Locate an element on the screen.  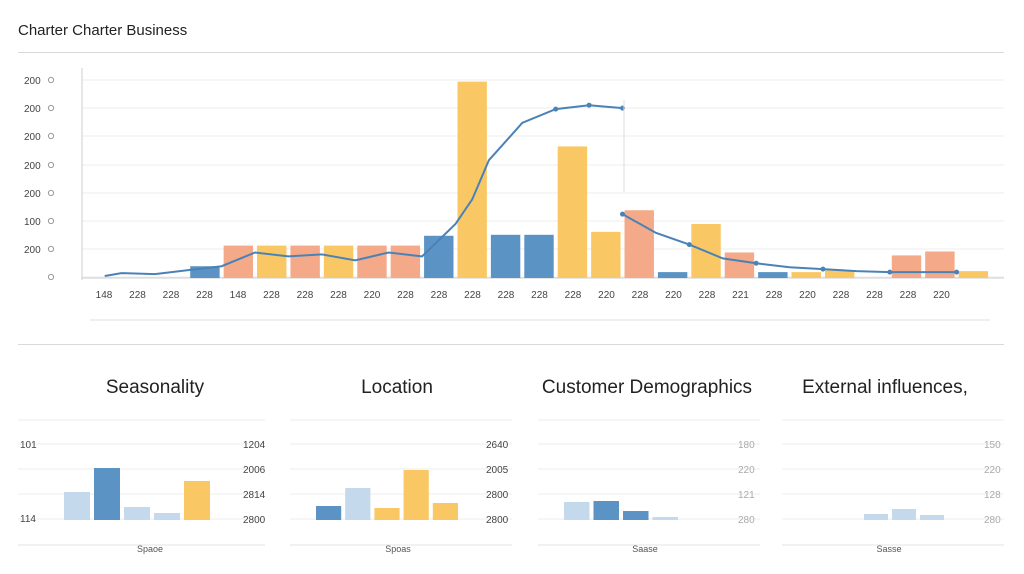
panel-left-tick: 101 is located at coordinates (28, 445).